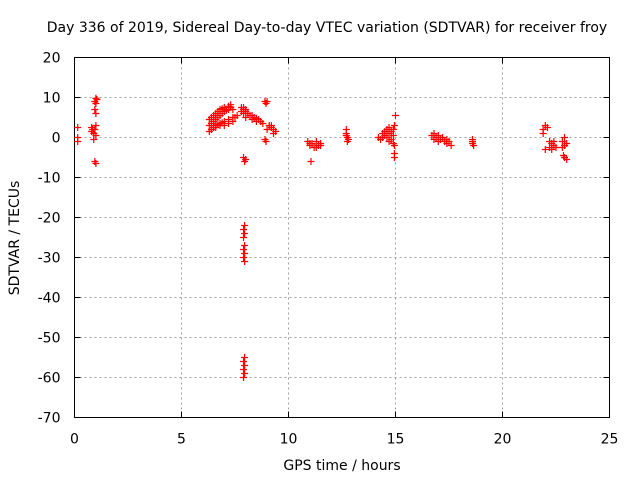  Describe the element at coordinates (74, 440) in the screenshot. I see `x-tick-label: 0` at that location.